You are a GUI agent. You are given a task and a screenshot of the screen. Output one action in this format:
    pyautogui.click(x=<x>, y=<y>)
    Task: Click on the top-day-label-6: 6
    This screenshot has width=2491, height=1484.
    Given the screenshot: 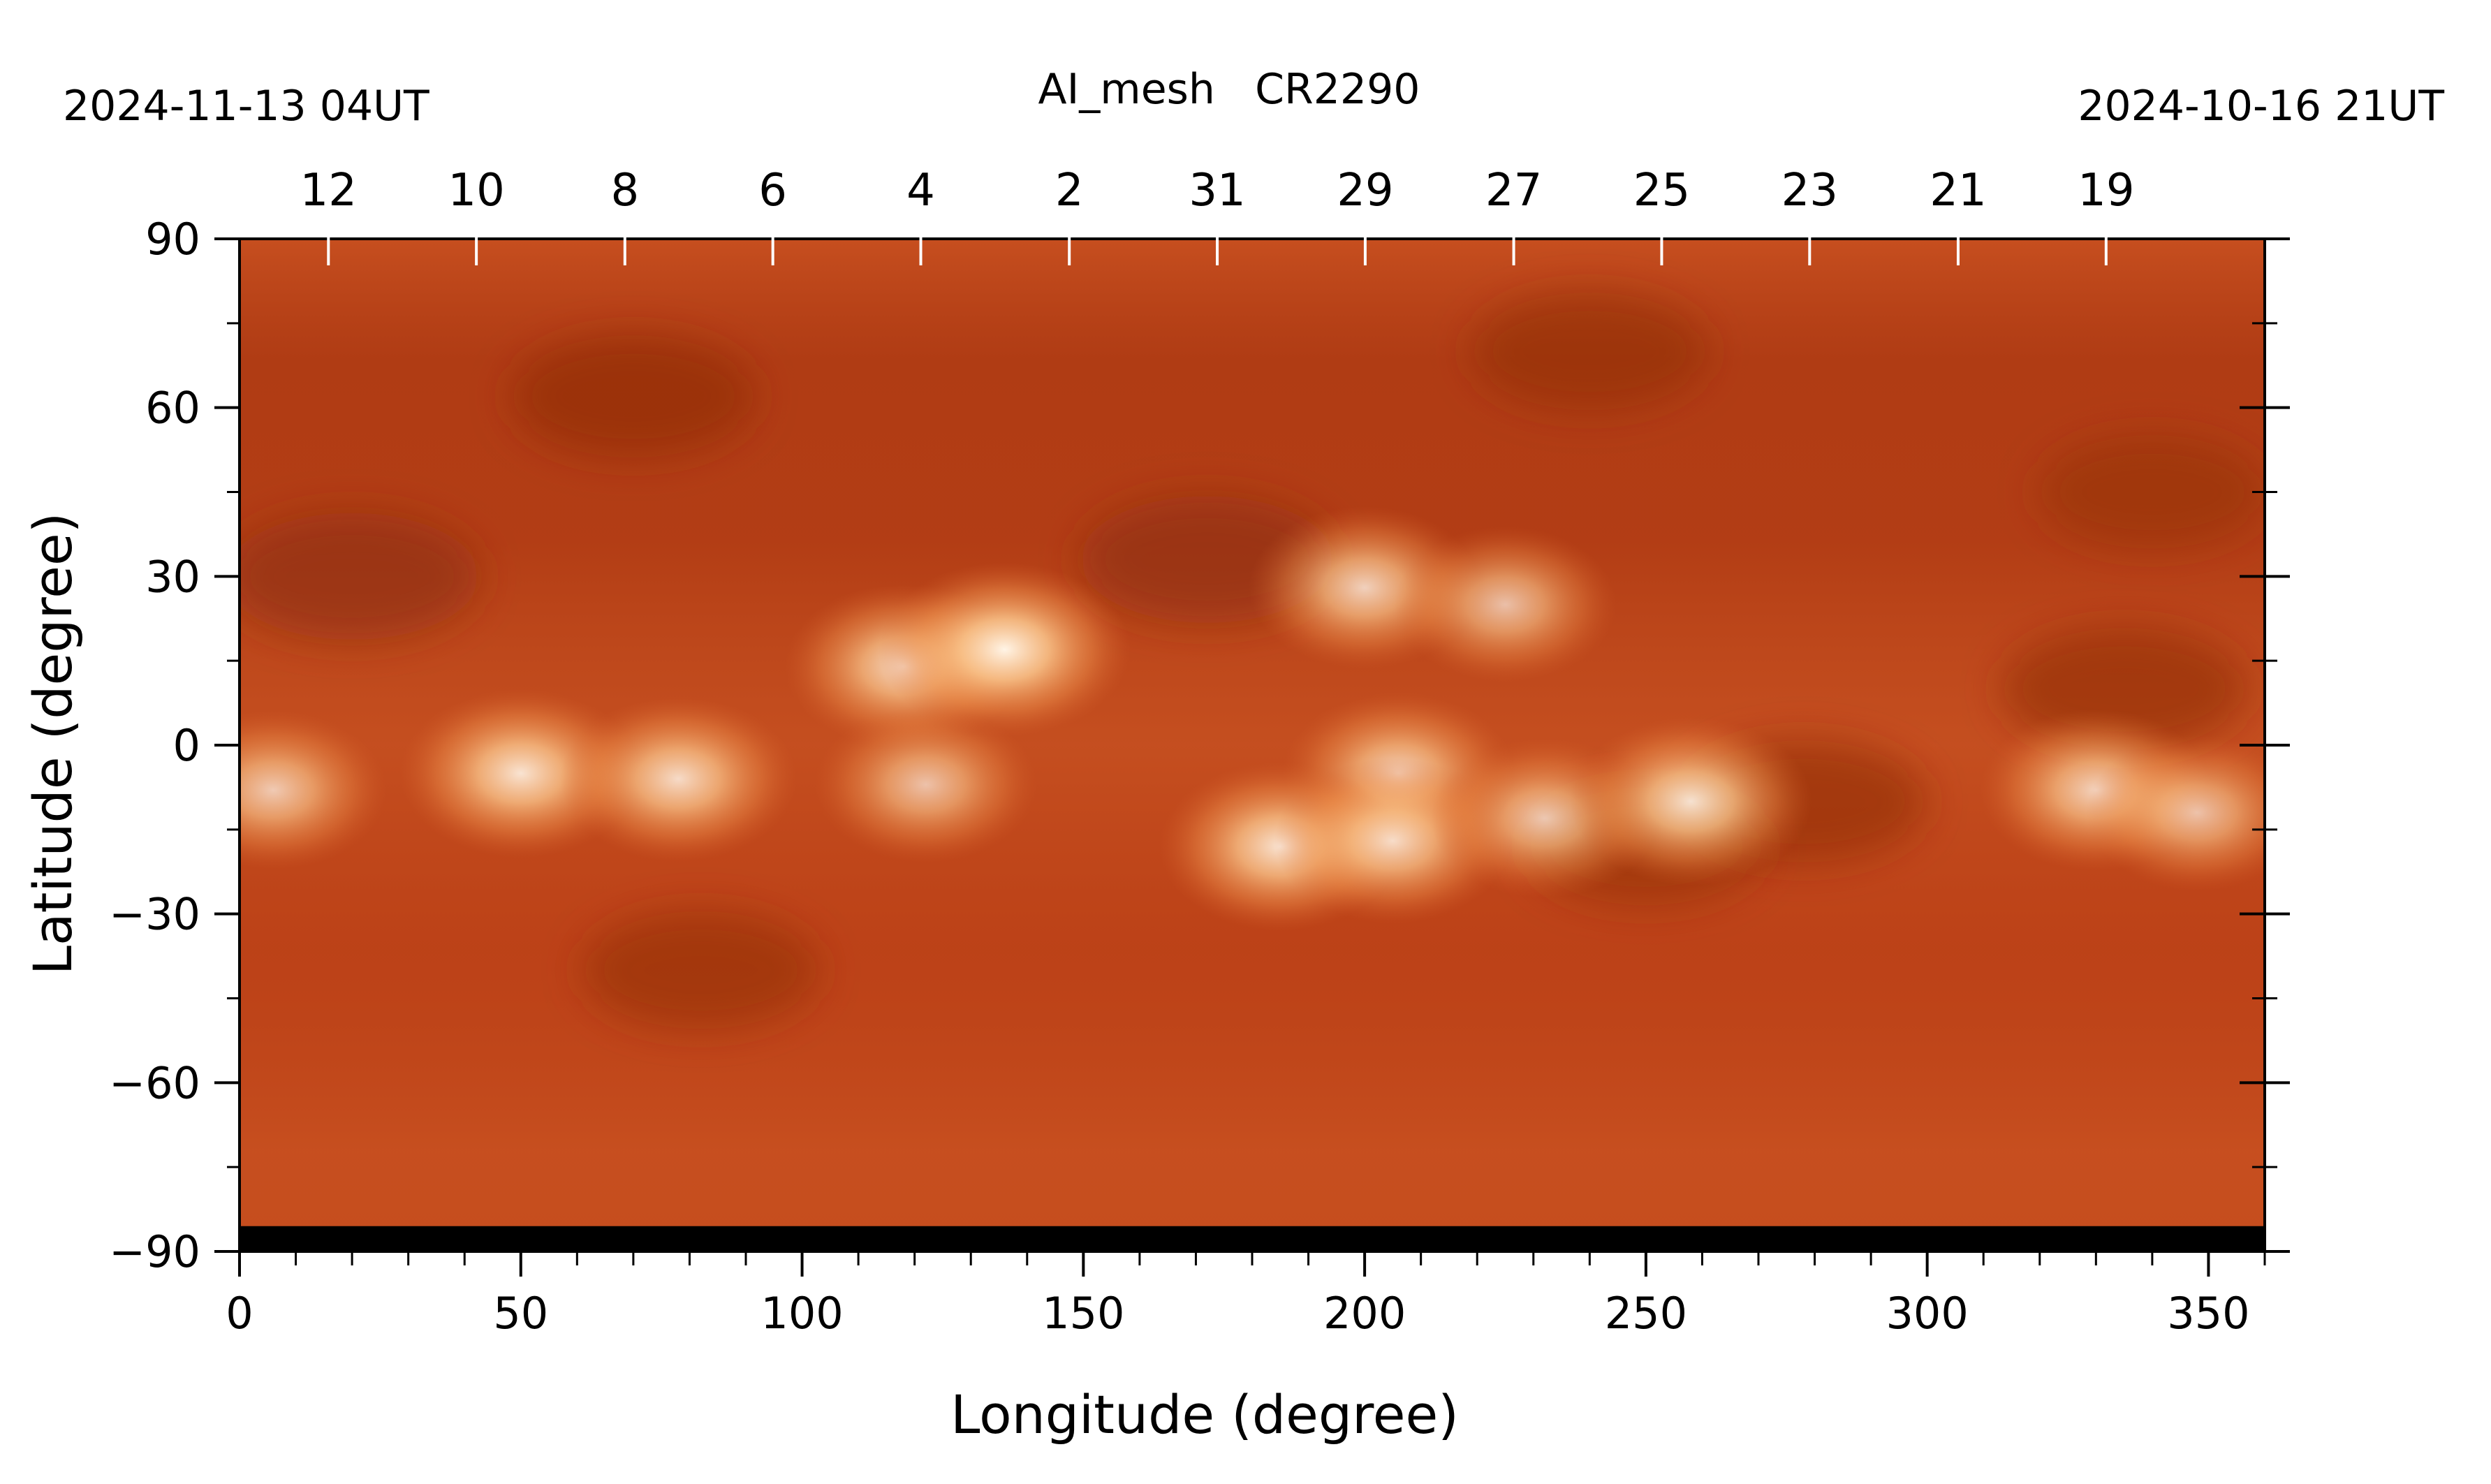 What is the action you would take?
    pyautogui.click(x=772, y=191)
    